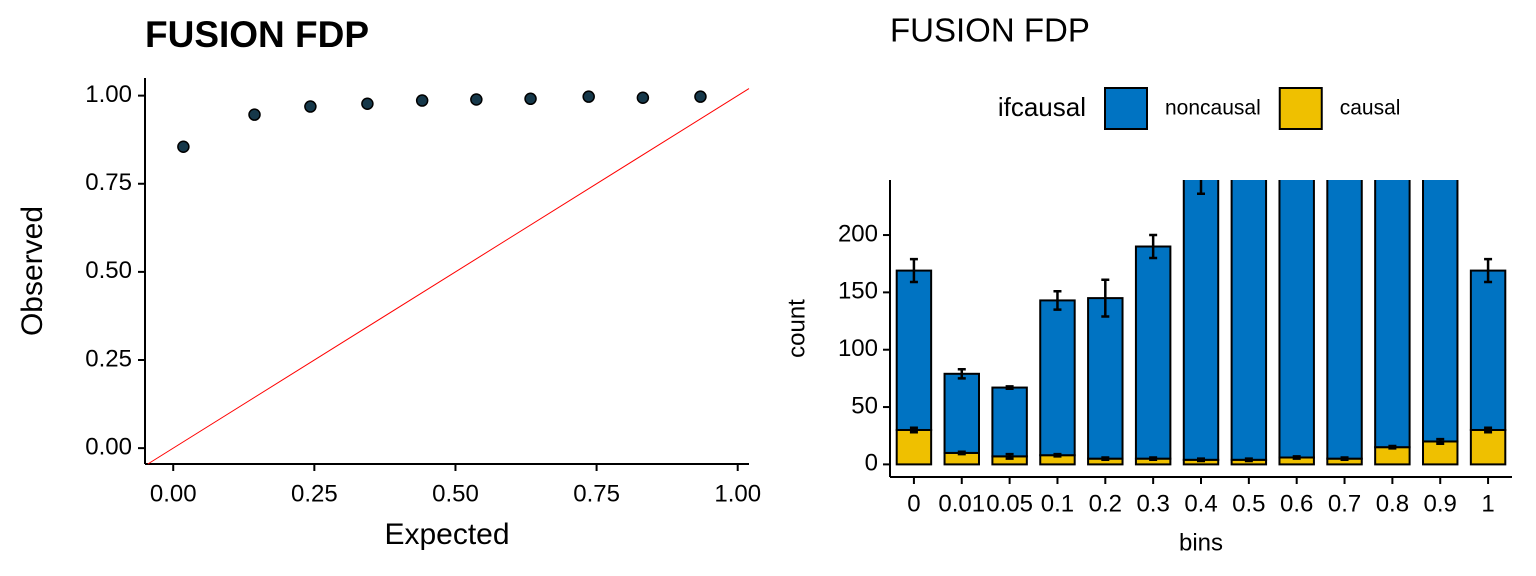 The width and height of the screenshot is (1536, 576). What do you see at coordinates (1440, 503) in the screenshot?
I see `x-tick-label: 0.9` at bounding box center [1440, 503].